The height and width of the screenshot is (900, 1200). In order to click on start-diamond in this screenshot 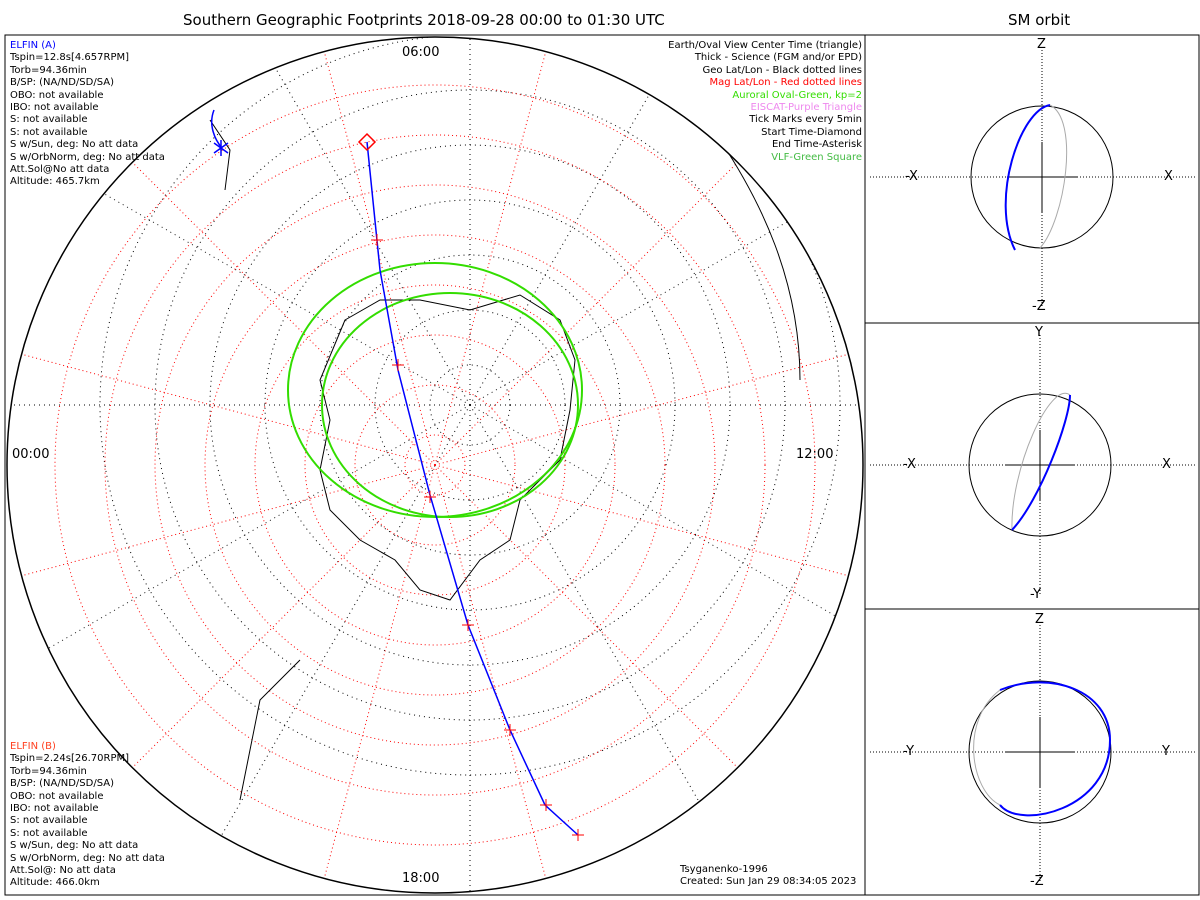, I will do `click(367, 142)`.